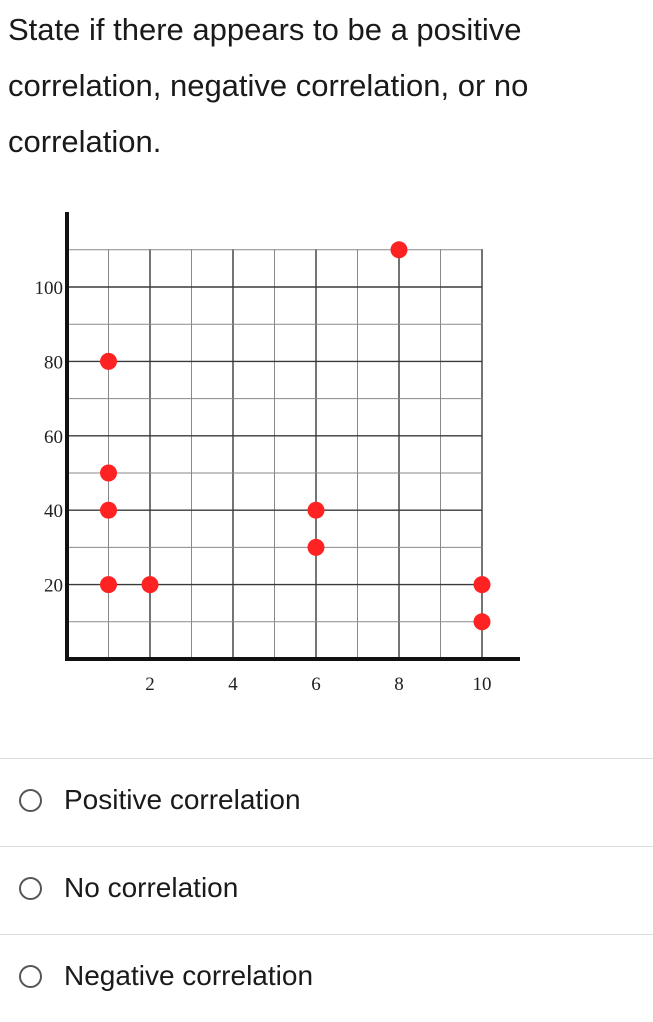 The height and width of the screenshot is (1022, 653). What do you see at coordinates (326, 978) in the screenshot?
I see `option-negative-correlation: Negative correlation` at bounding box center [326, 978].